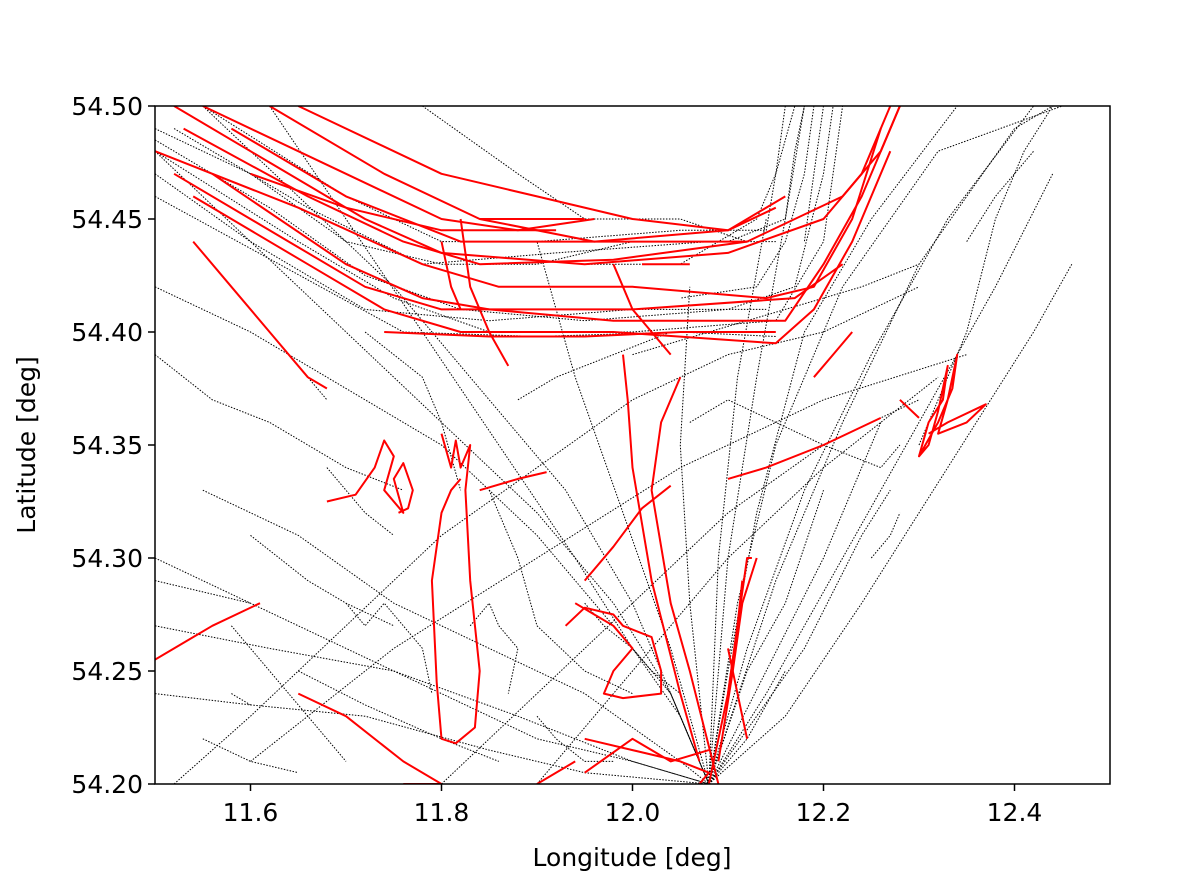  I want to click on x-tick-label: 11.6, so click(251, 812).